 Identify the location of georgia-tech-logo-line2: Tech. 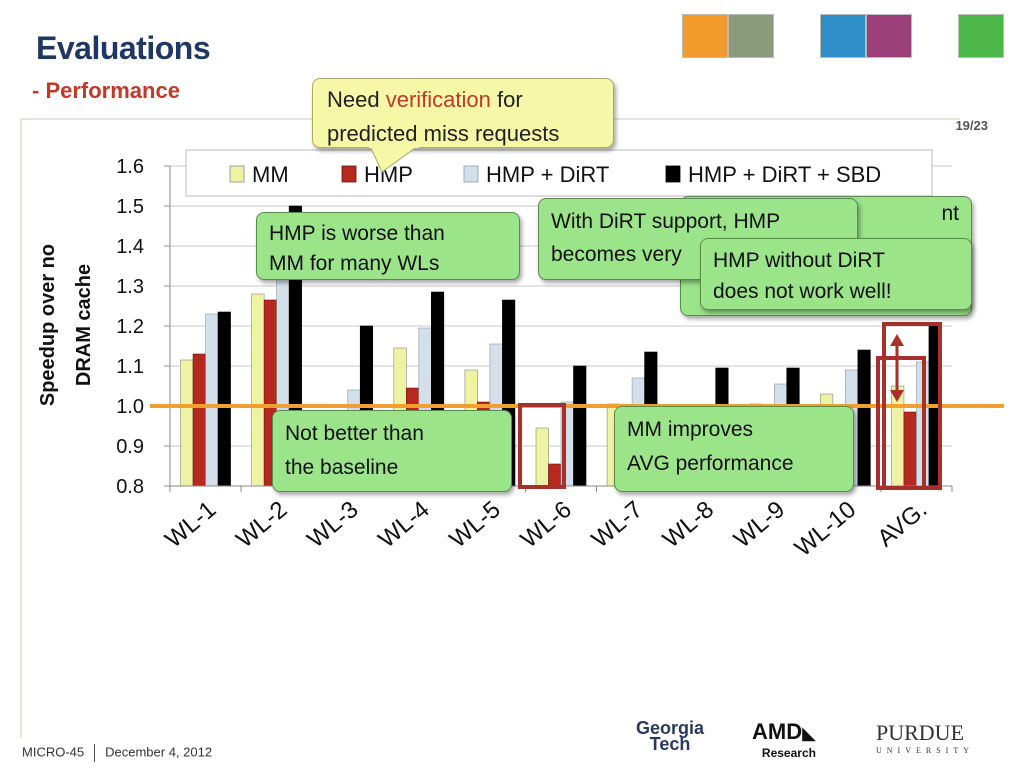
(670, 744).